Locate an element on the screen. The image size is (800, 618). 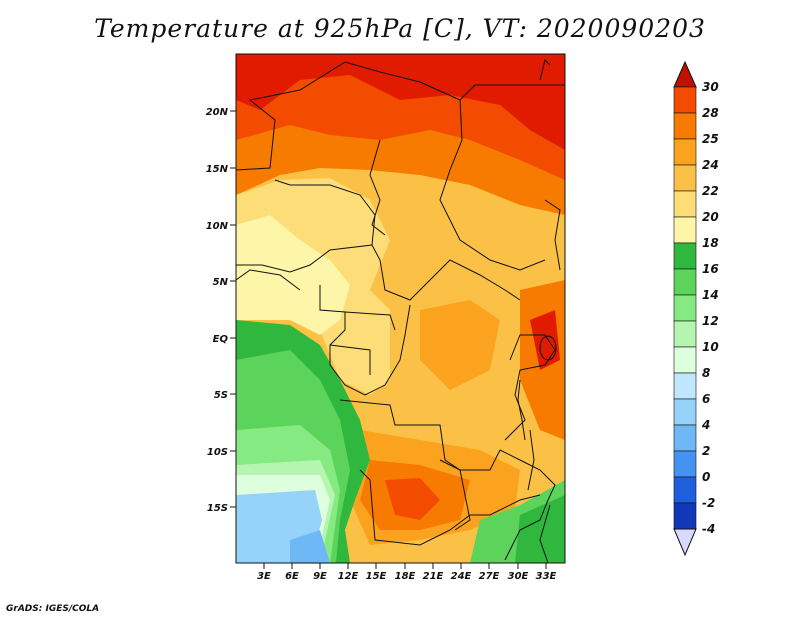
lat-tick: 5N is located at coordinates (224, 282).